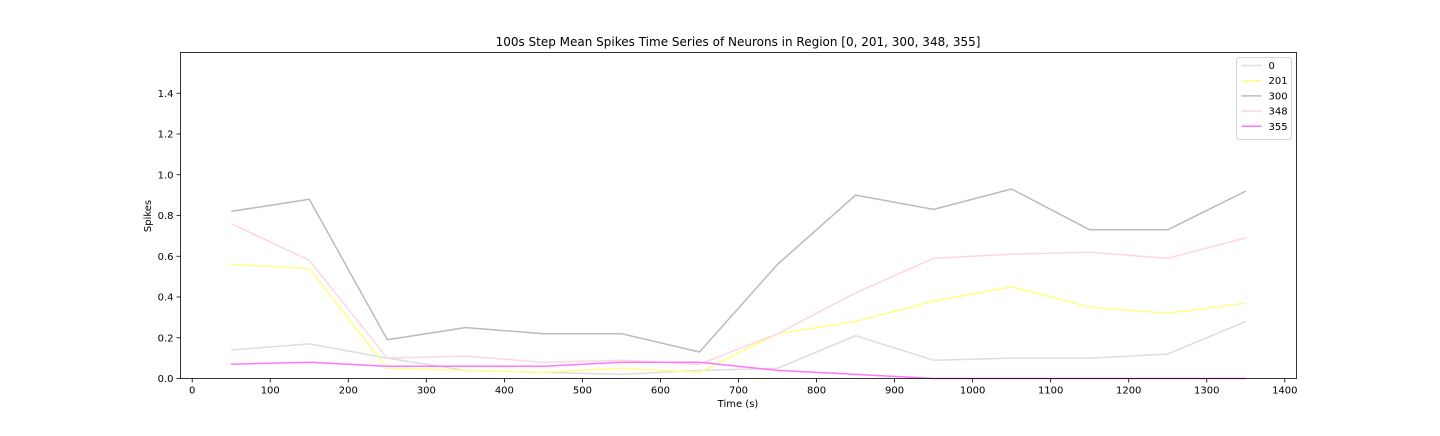  What do you see at coordinates (166, 338) in the screenshot?
I see `y-tick-label: 0.2` at bounding box center [166, 338].